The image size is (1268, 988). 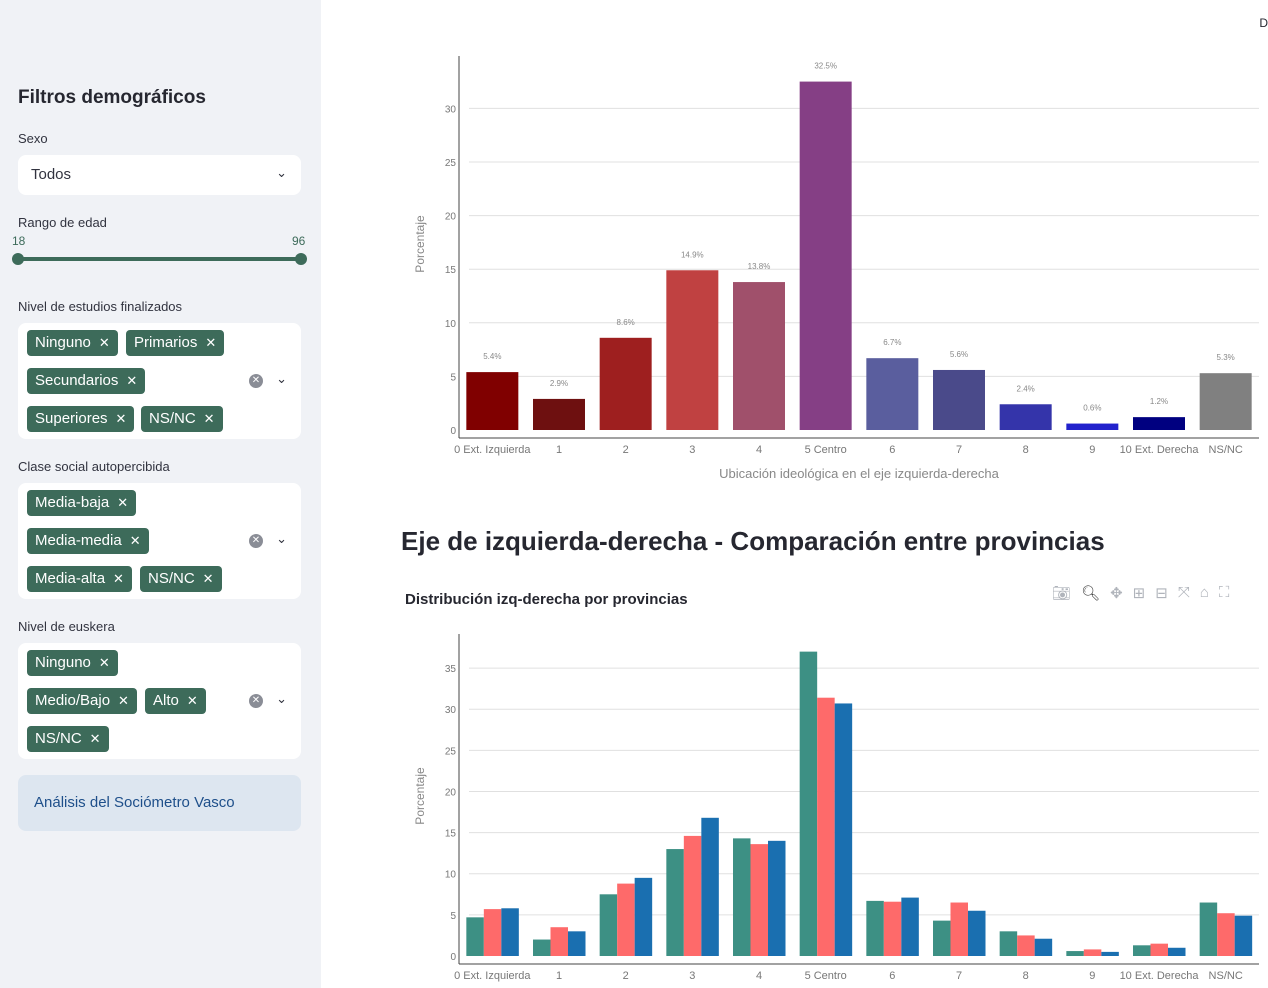 I want to click on pan-icon: ✥, so click(x=1116, y=593).